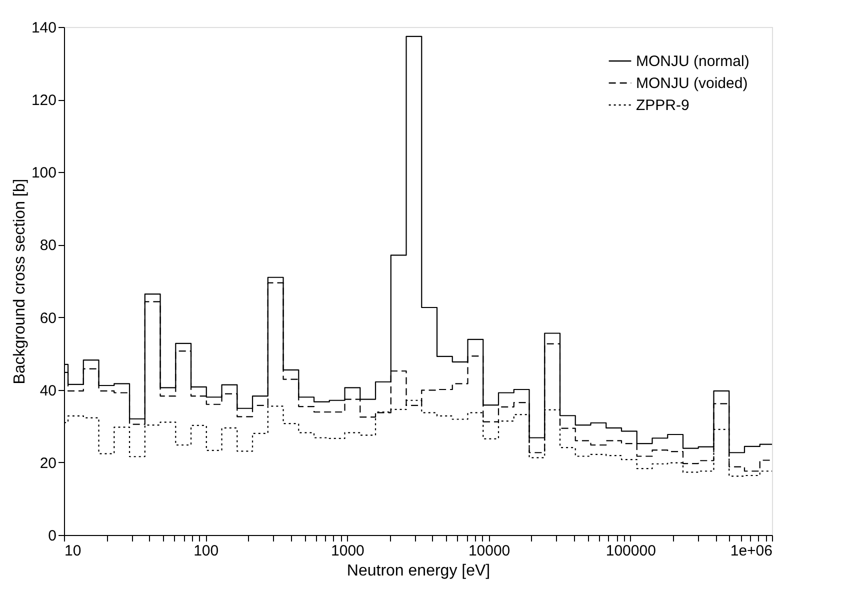 This screenshot has height=610, width=867. Describe the element at coordinates (663, 105) in the screenshot. I see `legend-label: ZPPR-9` at that location.